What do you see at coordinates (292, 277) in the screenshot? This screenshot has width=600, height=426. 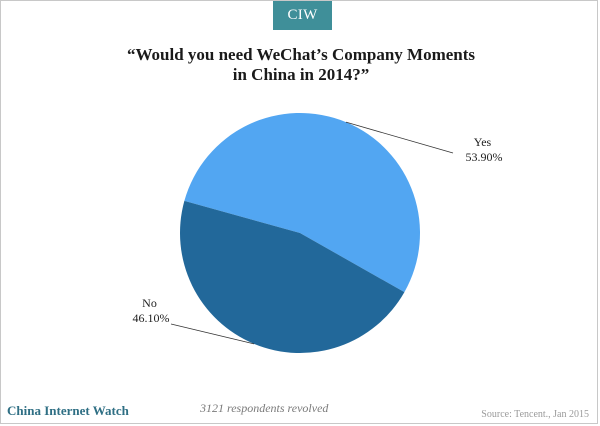 I see `pie-slice-no` at bounding box center [292, 277].